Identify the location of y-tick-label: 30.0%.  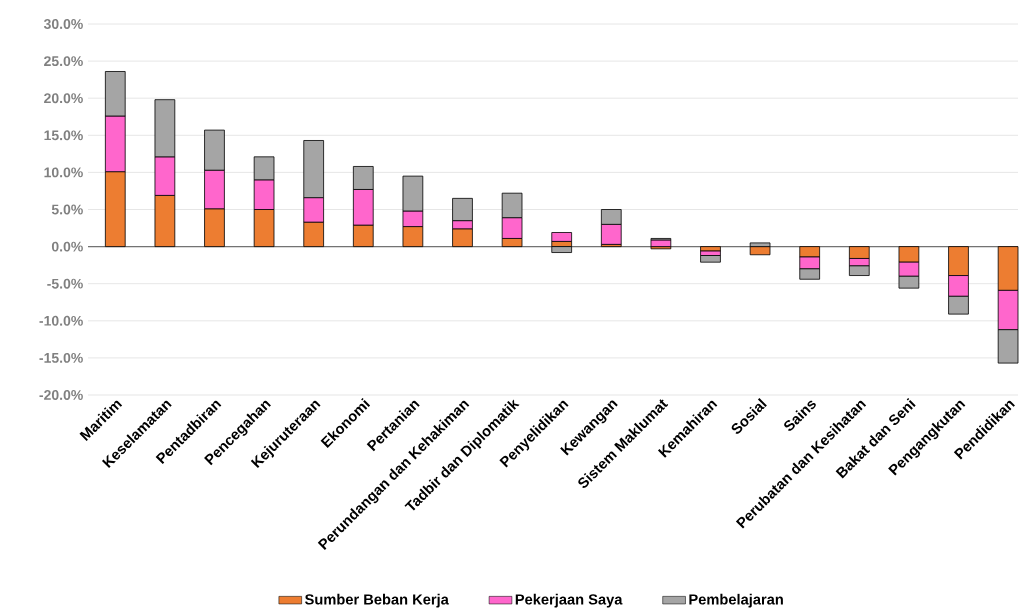
(63, 24).